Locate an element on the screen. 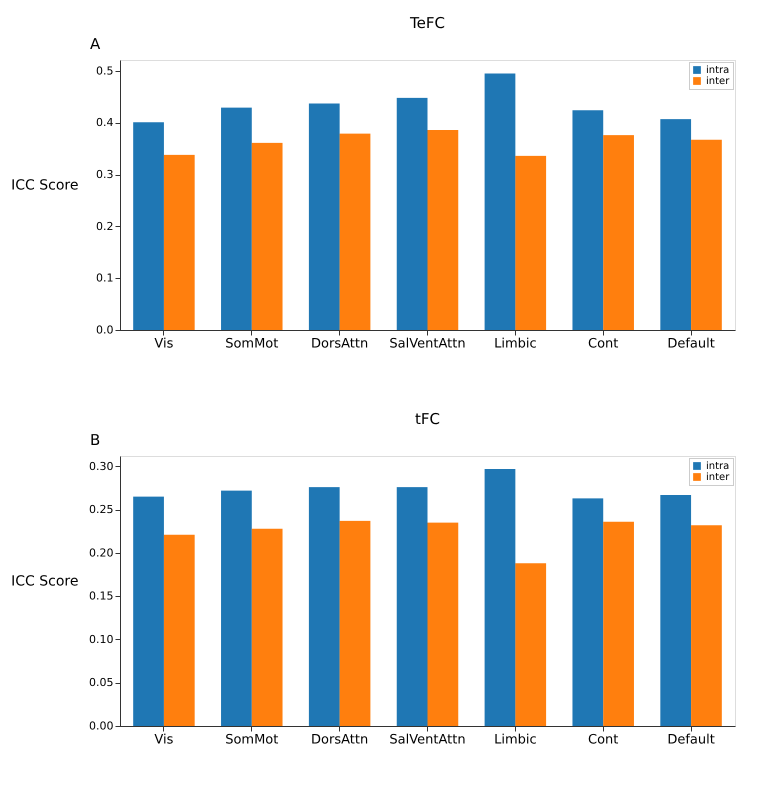 This screenshot has height=798, width=767. chart-title: TeFC is located at coordinates (427, 23).